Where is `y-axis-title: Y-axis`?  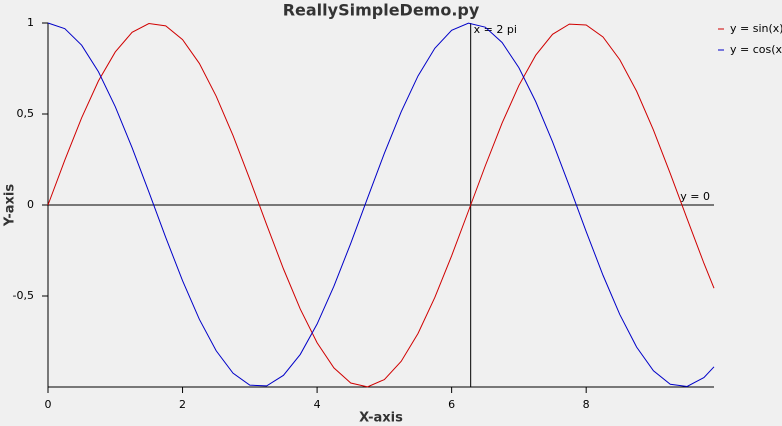
y-axis-title: Y-axis is located at coordinates (10, 206).